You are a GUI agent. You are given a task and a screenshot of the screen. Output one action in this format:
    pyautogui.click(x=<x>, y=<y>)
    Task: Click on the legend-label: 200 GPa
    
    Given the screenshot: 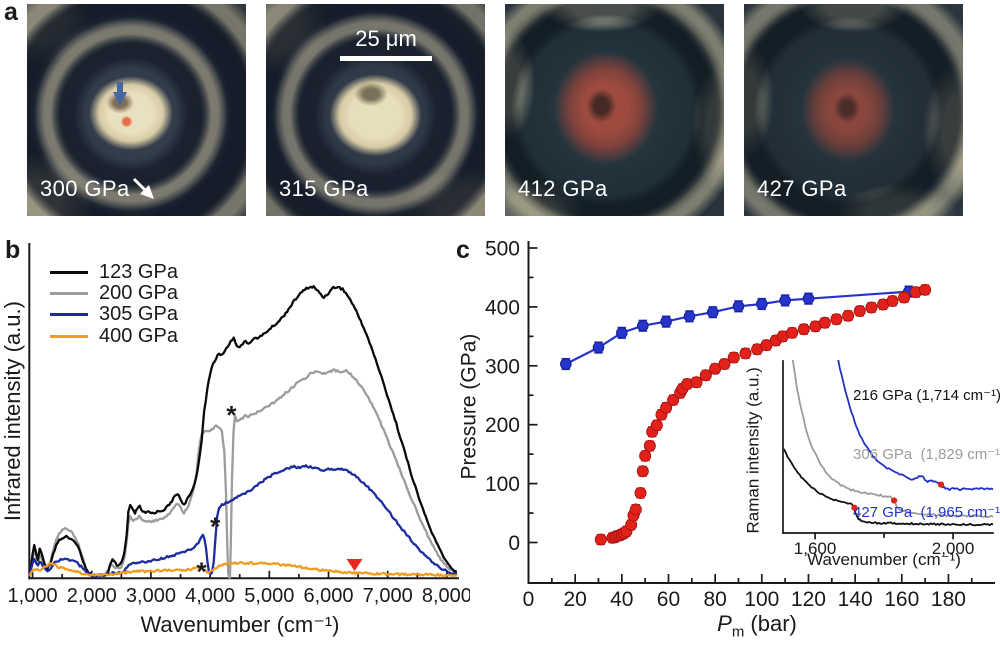 What is the action you would take?
    pyautogui.click(x=138, y=293)
    